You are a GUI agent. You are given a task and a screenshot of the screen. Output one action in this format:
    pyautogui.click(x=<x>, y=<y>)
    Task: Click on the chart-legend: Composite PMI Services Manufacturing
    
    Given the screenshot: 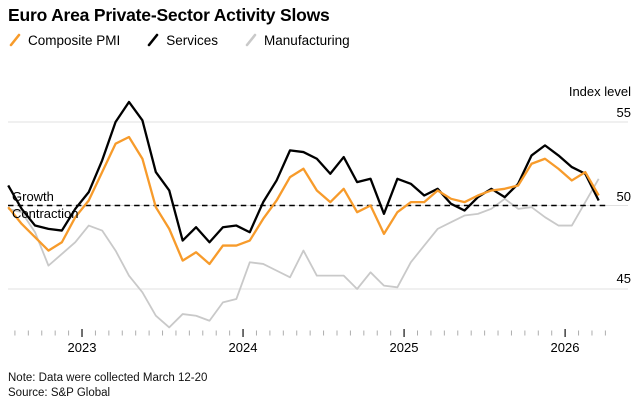 What is the action you would take?
    pyautogui.click(x=179, y=40)
    